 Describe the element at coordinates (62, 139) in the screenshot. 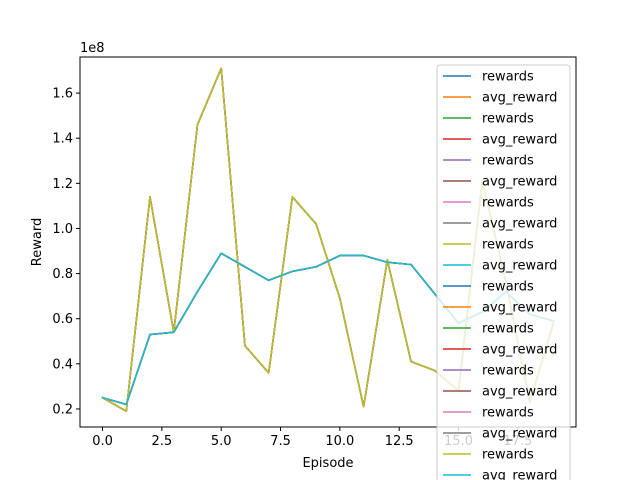

I see `y-tick-label: 1.4` at that location.